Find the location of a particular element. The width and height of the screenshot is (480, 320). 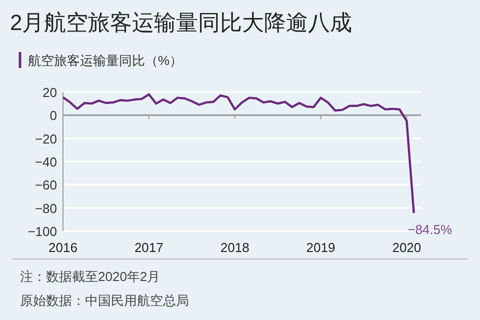

annotation: −84.5% is located at coordinates (430, 230).